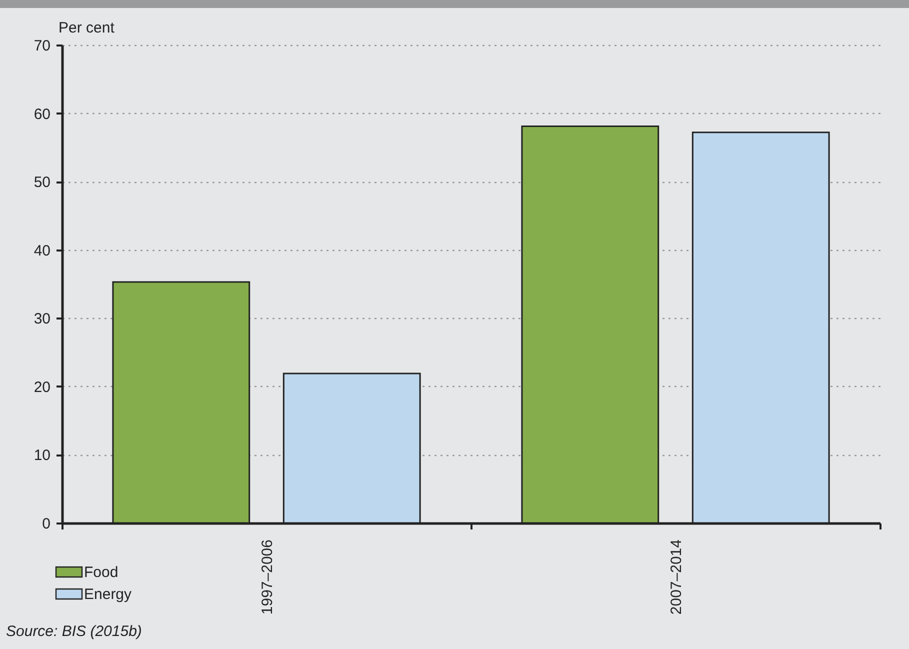  What do you see at coordinates (74, 631) in the screenshot?
I see `source-note: Source: BIS (2015b)` at bounding box center [74, 631].